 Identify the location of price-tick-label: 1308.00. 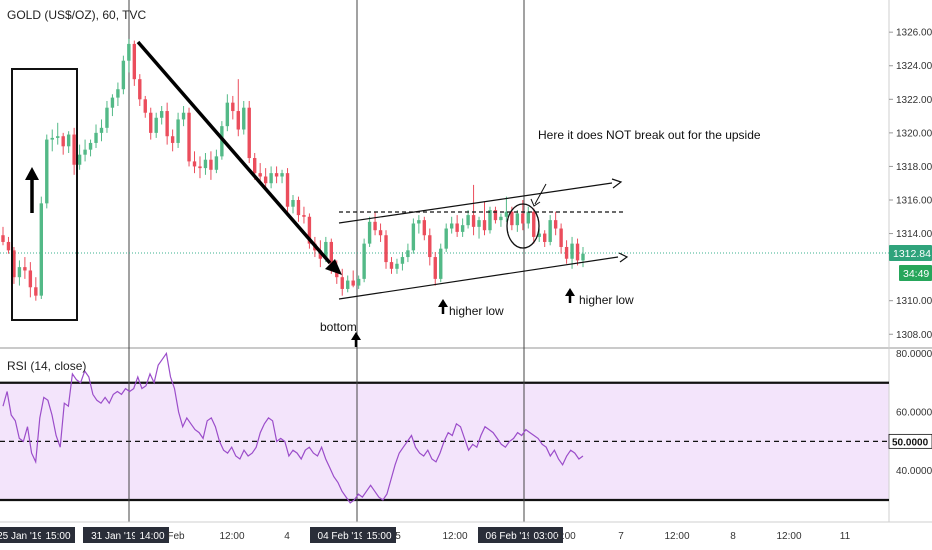
(914, 335).